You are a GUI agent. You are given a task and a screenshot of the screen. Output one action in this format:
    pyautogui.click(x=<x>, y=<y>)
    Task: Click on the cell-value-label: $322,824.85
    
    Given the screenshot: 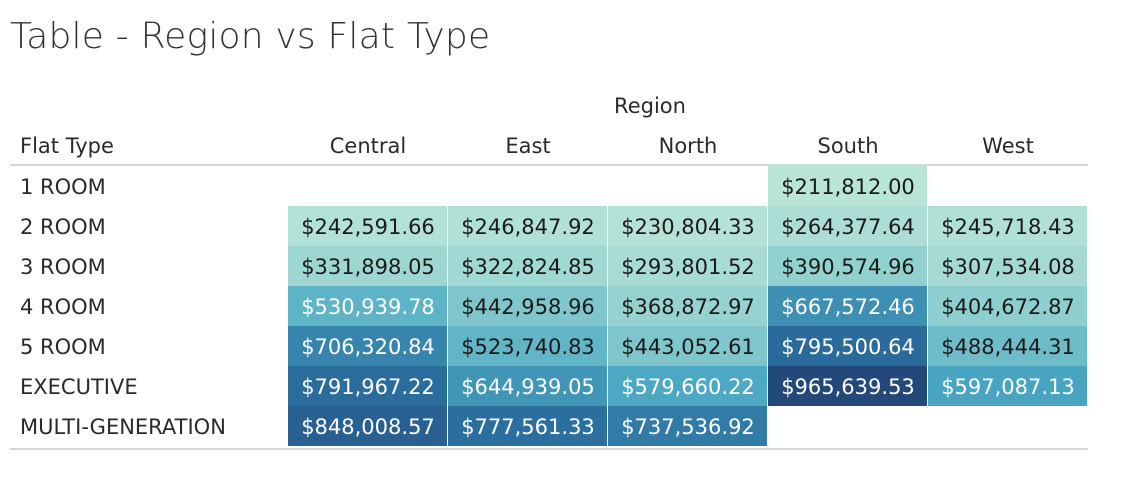 What is the action you would take?
    pyautogui.click(x=528, y=267)
    